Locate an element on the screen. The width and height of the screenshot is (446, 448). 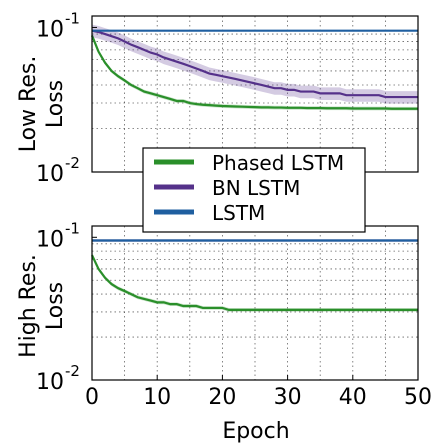
xlabel-epoch: Epoch is located at coordinates (255, 431).